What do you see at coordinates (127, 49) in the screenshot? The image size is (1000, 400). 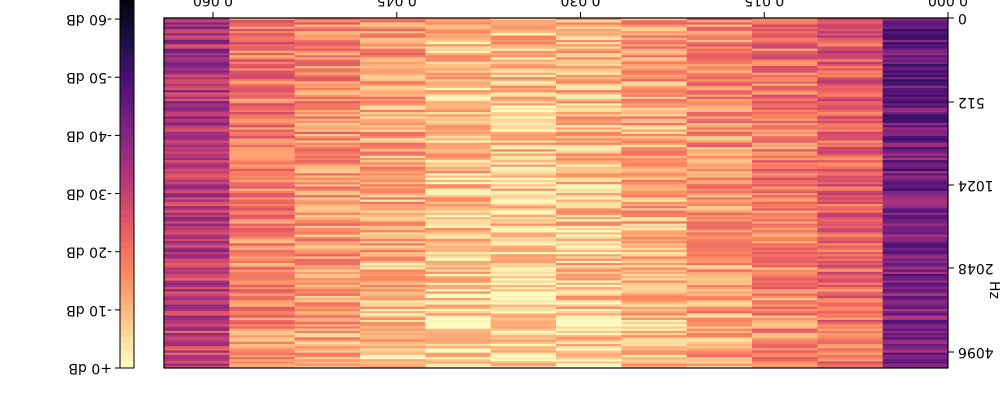 I see `colorbar-segment` at bounding box center [127, 49].